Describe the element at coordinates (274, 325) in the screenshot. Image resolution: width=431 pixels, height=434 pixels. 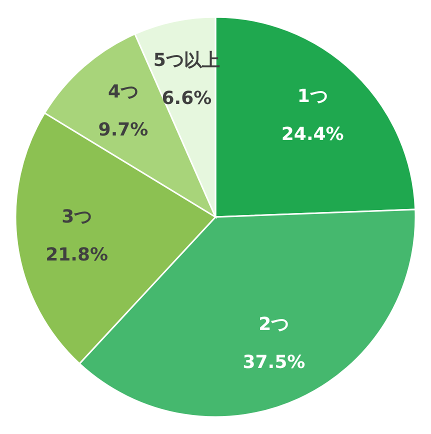
I see `slice-label: 2つ` at that location.